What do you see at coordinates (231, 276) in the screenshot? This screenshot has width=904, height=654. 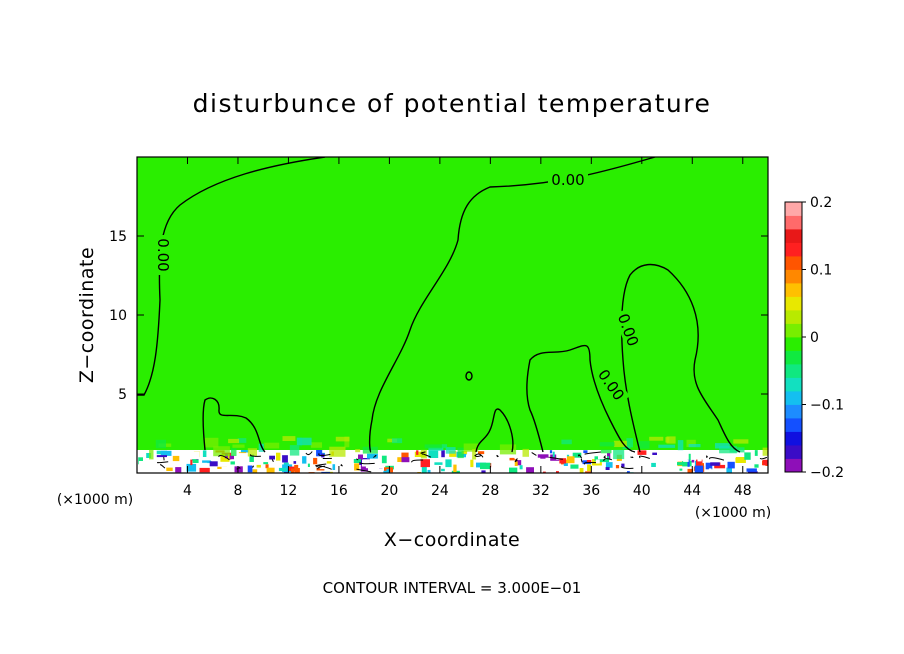 I see `contour-line-upper-left` at bounding box center [231, 276].